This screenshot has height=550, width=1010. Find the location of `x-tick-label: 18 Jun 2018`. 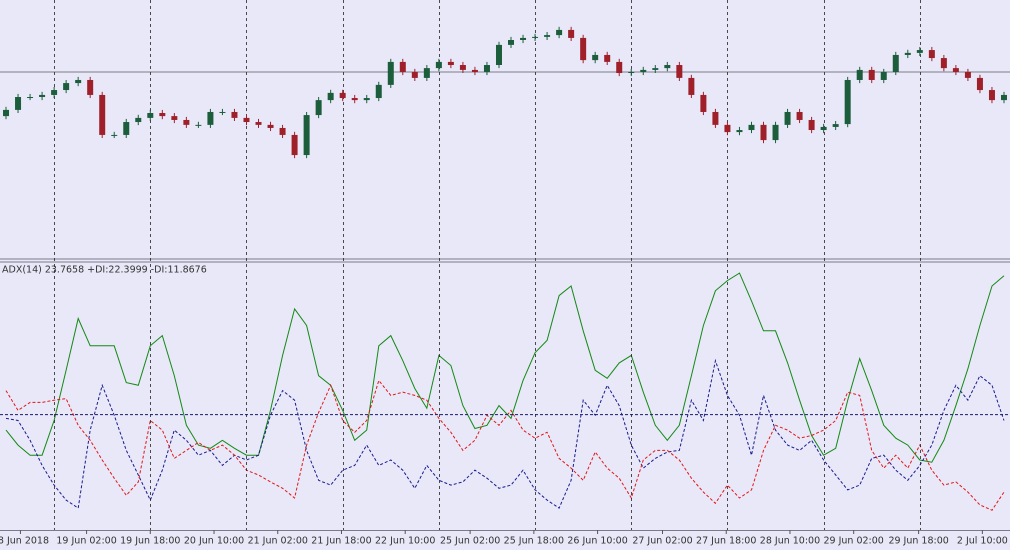

x-tick-label: 18 Jun 2018 is located at coordinates (24, 541).